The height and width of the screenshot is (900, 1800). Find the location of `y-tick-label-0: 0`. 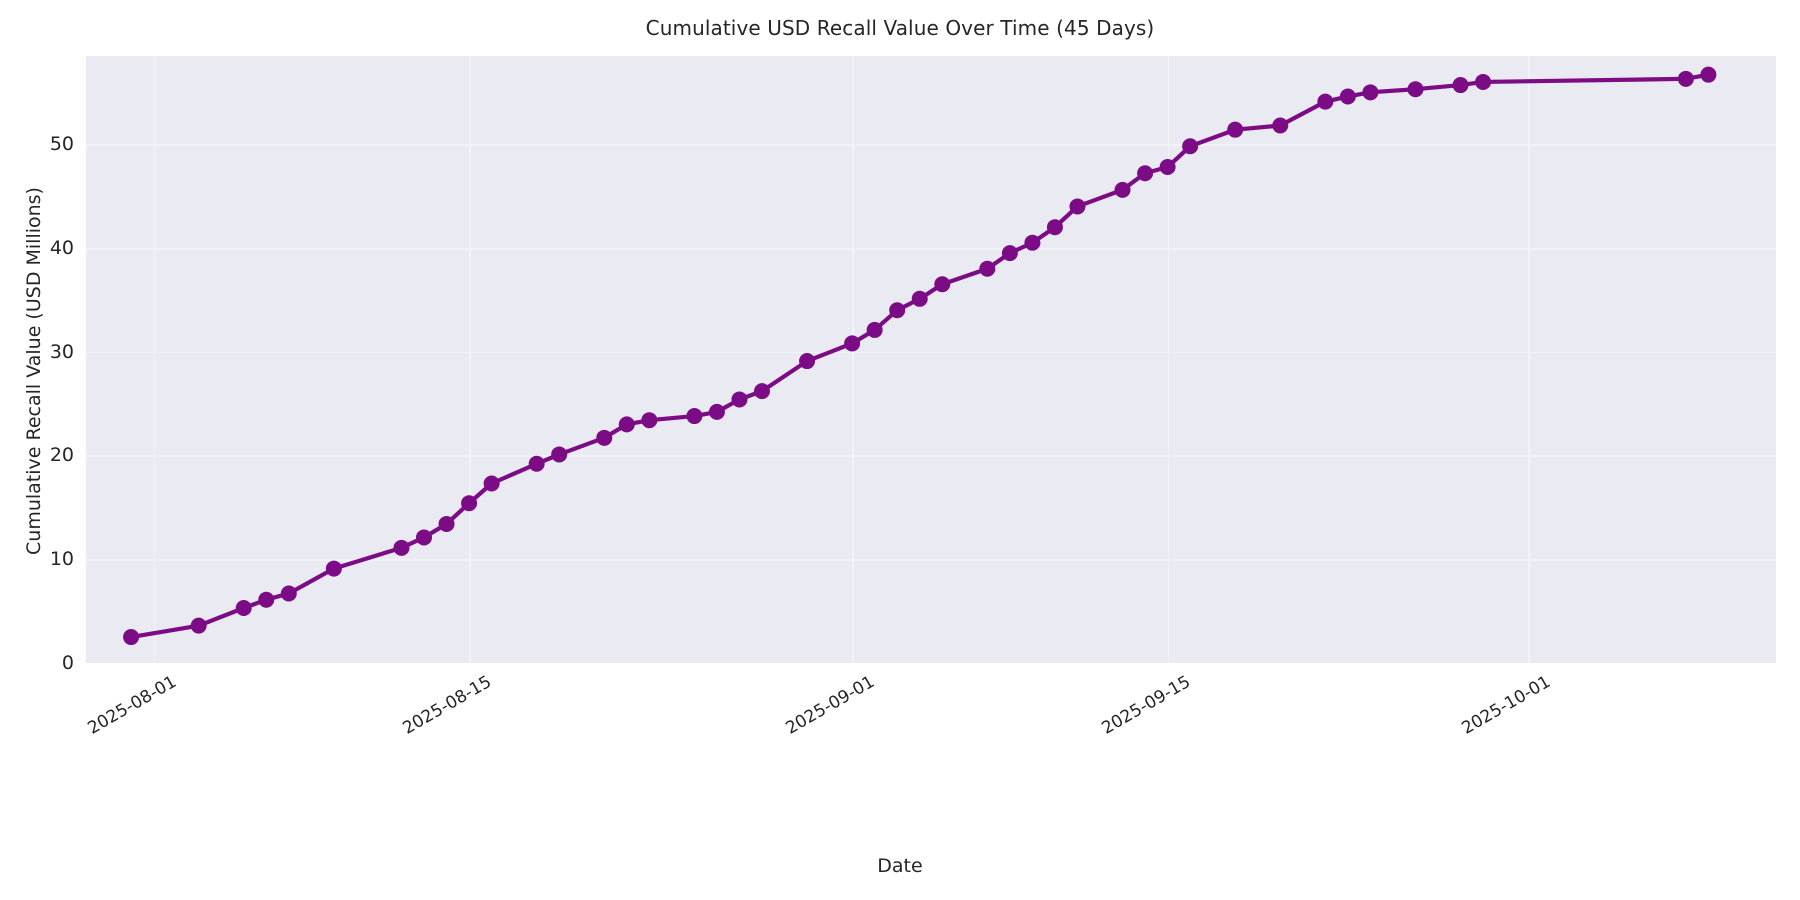

y-tick-label-0: 0 is located at coordinates (67, 663).